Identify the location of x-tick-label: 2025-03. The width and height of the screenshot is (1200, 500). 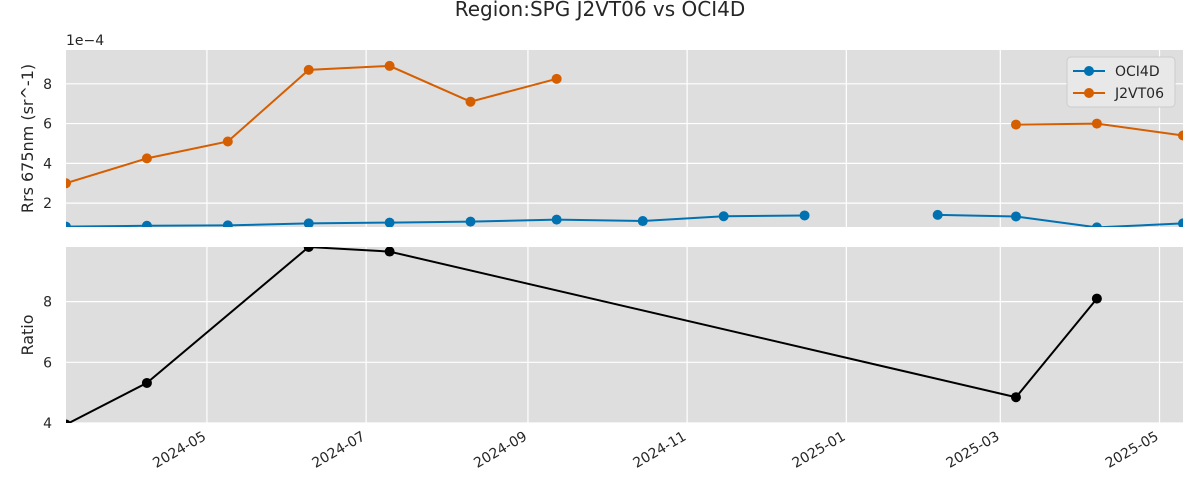
(973, 450).